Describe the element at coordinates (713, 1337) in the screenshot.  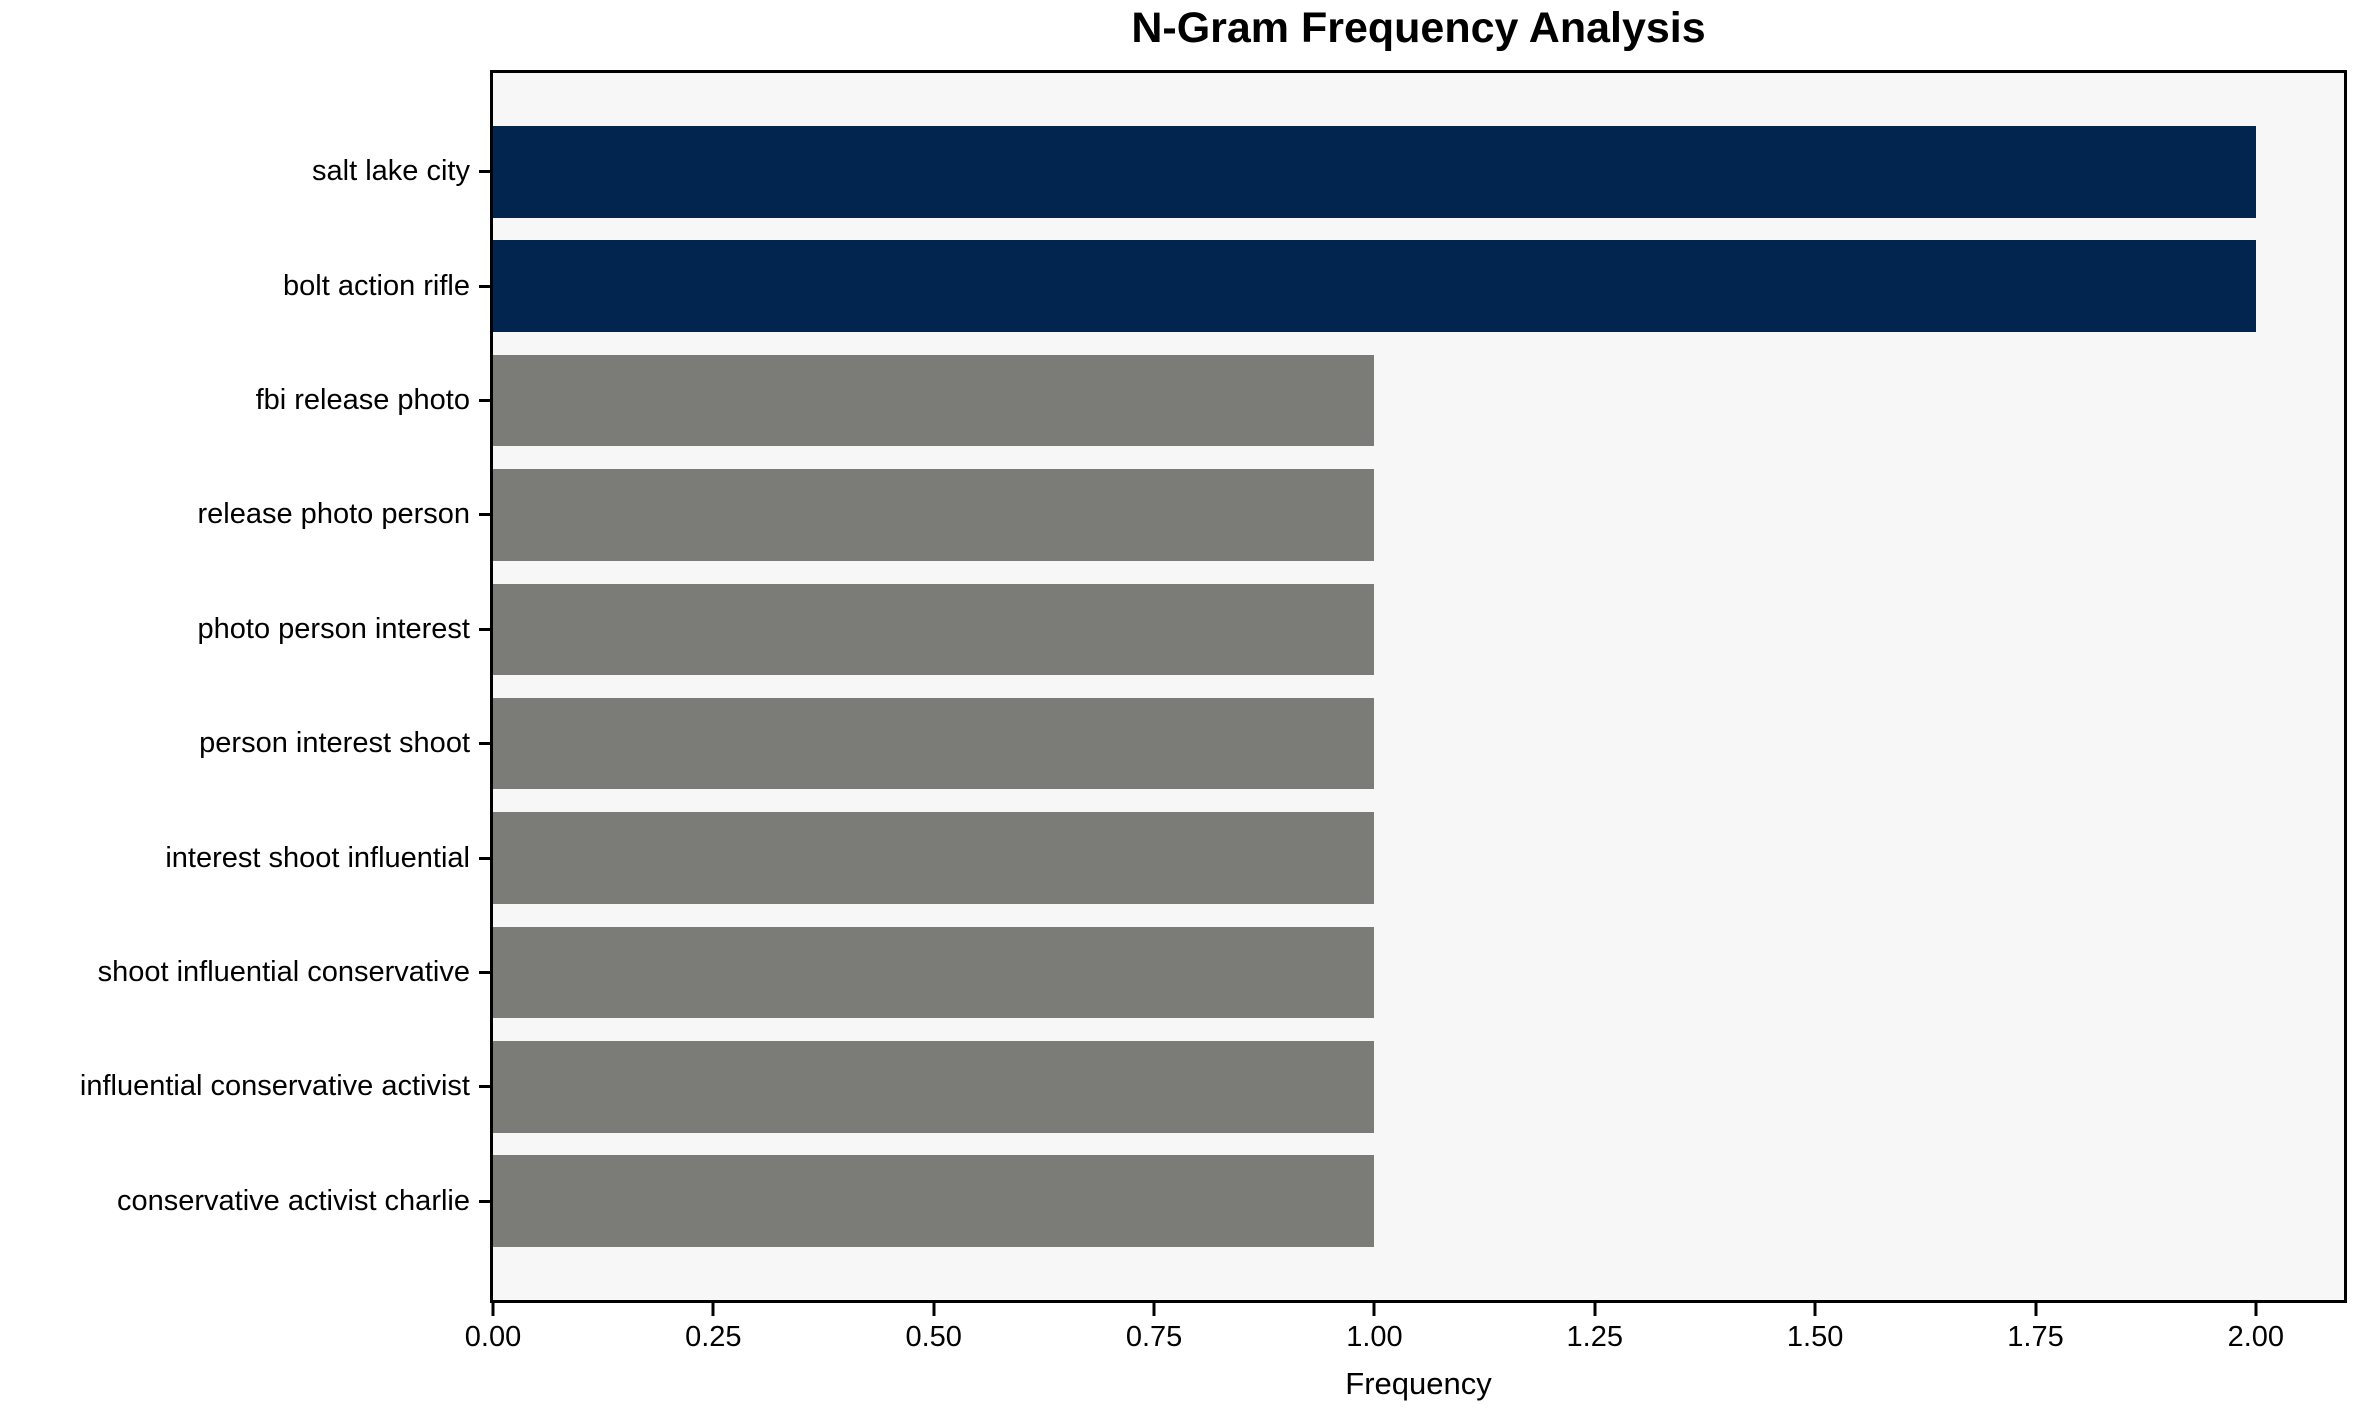
I see `x-tick-label: 0.25` at that location.